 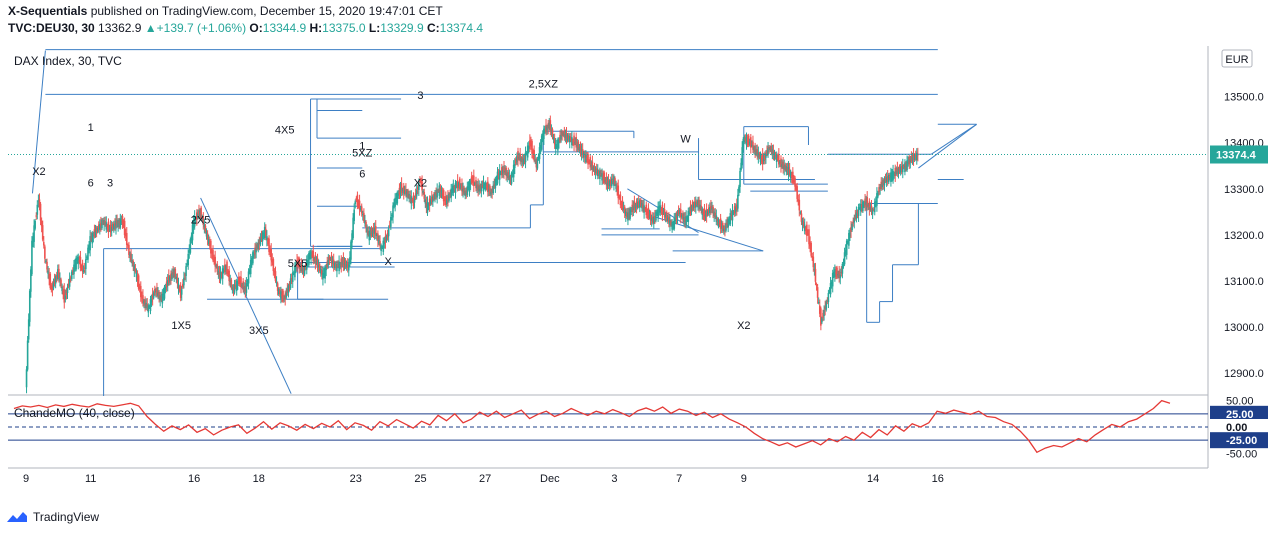 I want to click on author-name: X-Sequentials, so click(x=48, y=11).